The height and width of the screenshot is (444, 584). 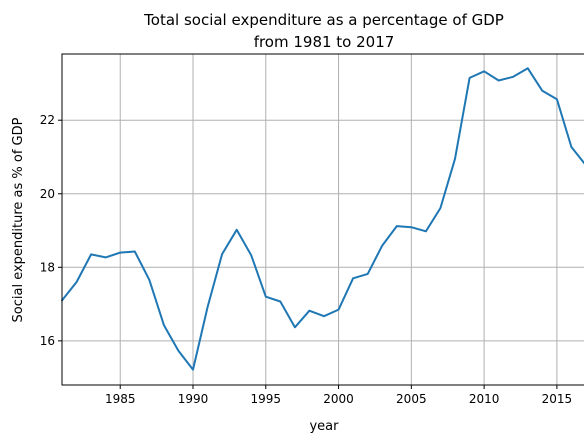 I want to click on x-tick-label: 1990, so click(x=193, y=399).